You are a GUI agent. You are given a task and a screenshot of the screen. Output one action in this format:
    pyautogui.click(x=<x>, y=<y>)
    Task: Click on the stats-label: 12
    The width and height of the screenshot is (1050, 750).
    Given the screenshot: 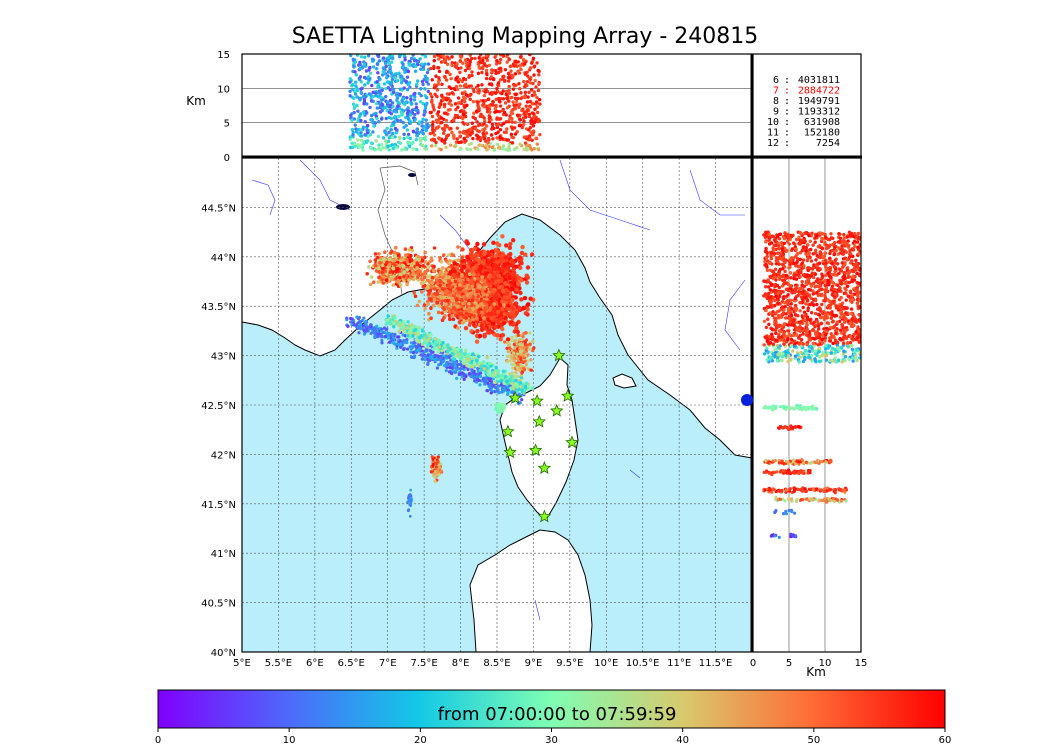 What is the action you would take?
    pyautogui.click(x=773, y=143)
    